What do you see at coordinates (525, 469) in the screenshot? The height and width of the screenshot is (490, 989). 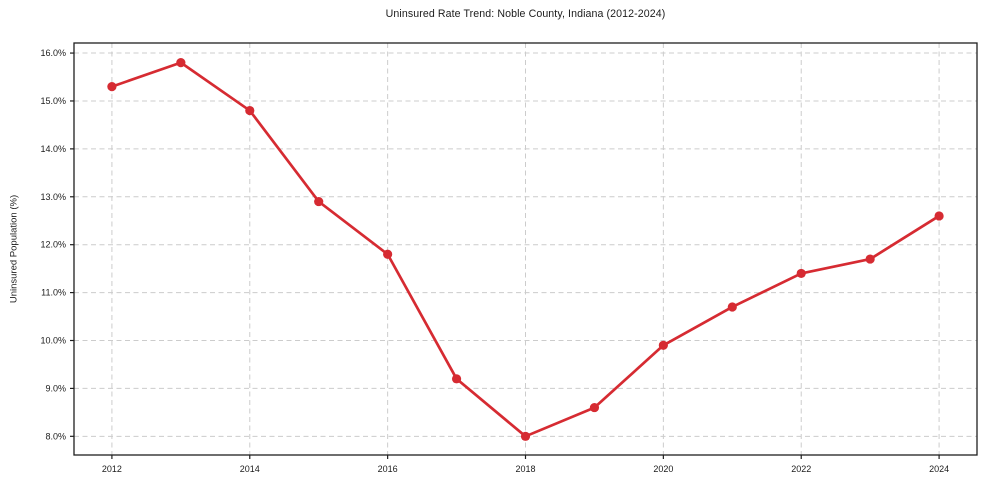 I see `x-tick-label: 2018` at bounding box center [525, 469].